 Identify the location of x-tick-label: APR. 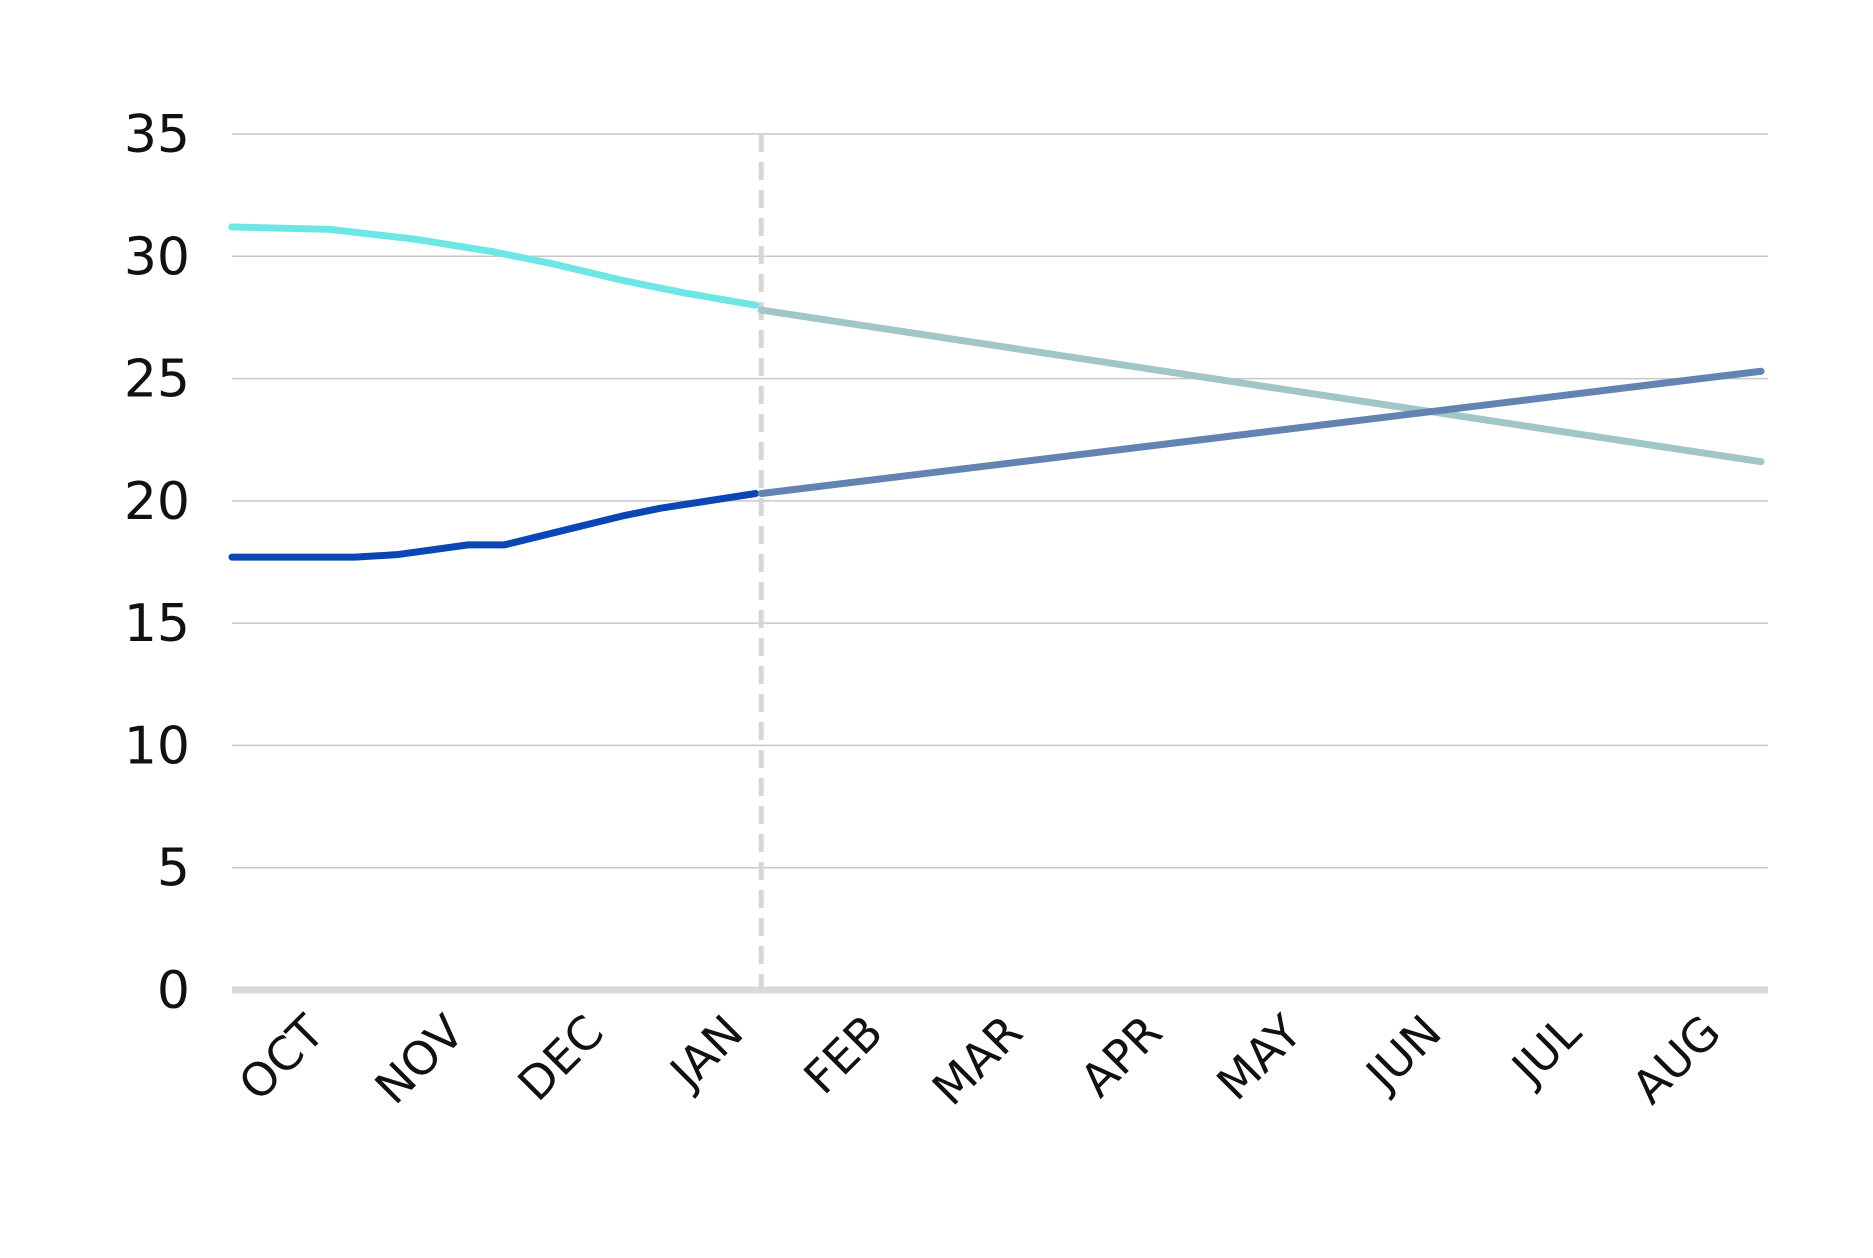
(1121, 1056).